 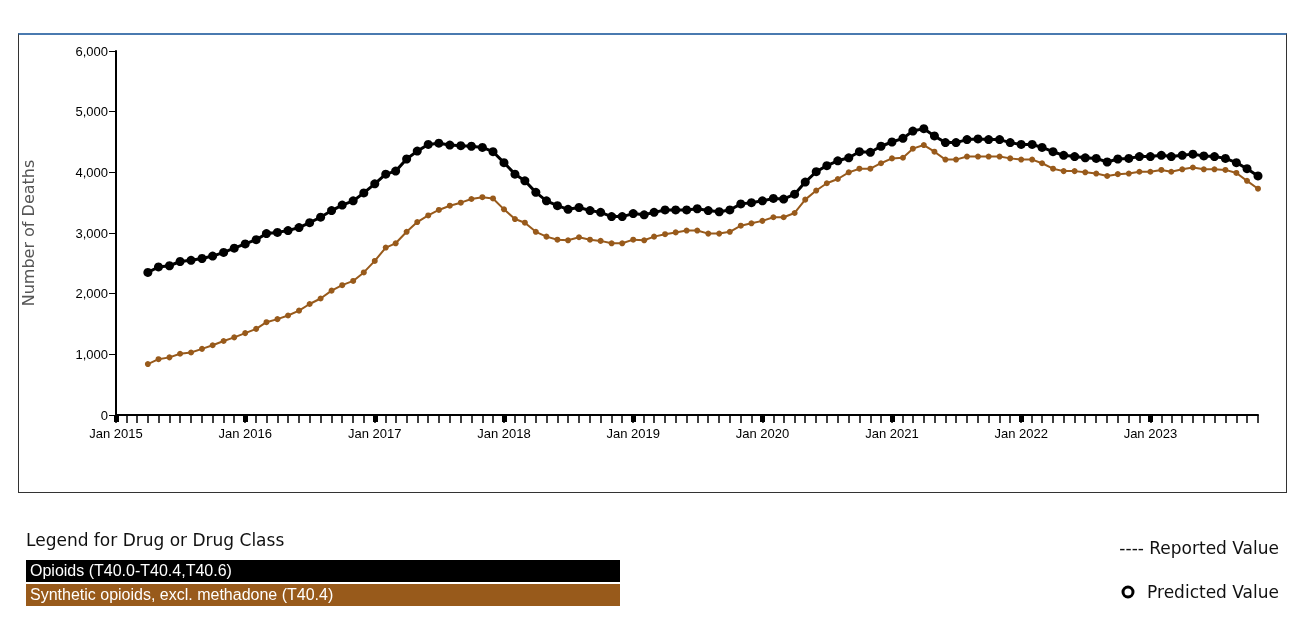 I want to click on x-tick-label: Jan 2017, so click(x=375, y=433).